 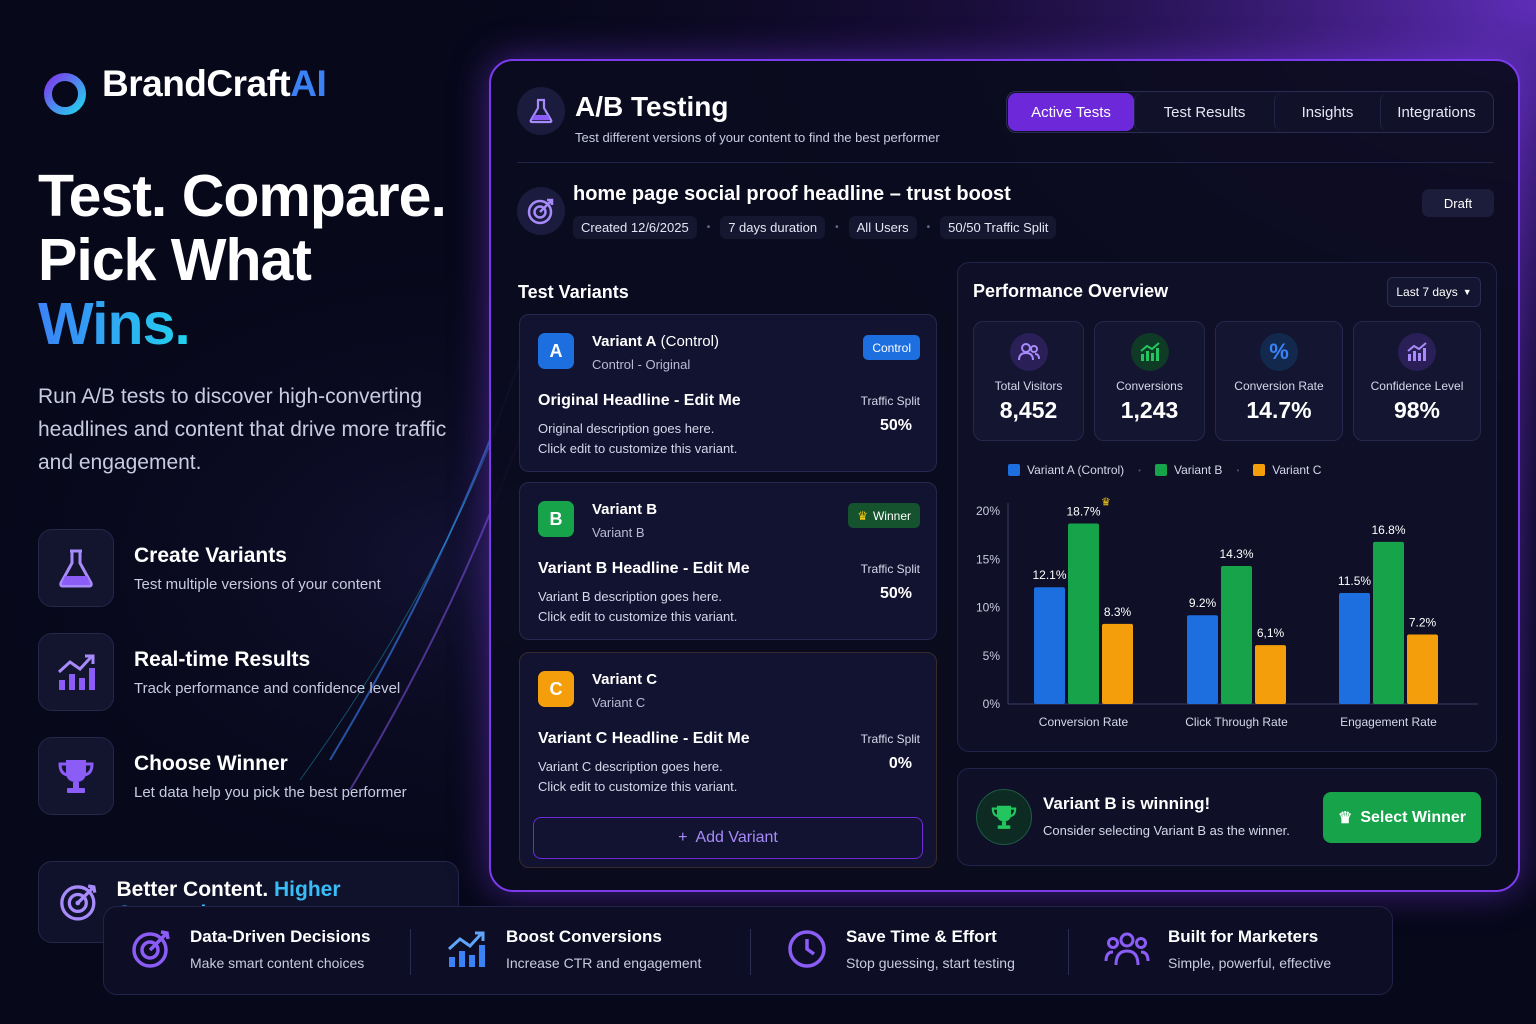 What do you see at coordinates (625, 509) in the screenshot?
I see `variant-name: Variant B` at bounding box center [625, 509].